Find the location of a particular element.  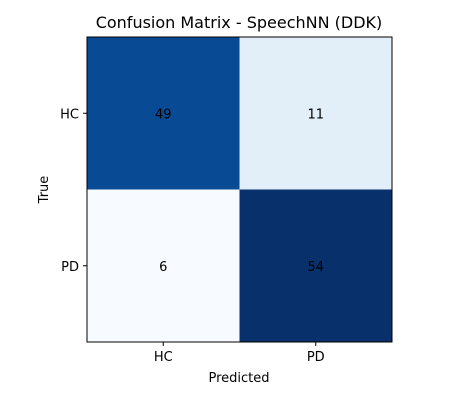

cell-value-hc-hc: 49 is located at coordinates (163, 114).